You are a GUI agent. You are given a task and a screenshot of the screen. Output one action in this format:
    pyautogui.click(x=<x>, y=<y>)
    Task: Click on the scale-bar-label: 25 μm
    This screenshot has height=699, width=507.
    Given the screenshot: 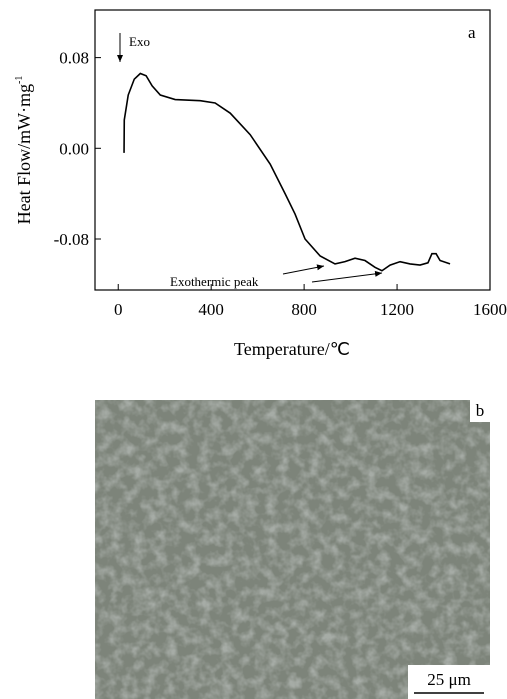 What is the action you would take?
    pyautogui.click(x=449, y=679)
    